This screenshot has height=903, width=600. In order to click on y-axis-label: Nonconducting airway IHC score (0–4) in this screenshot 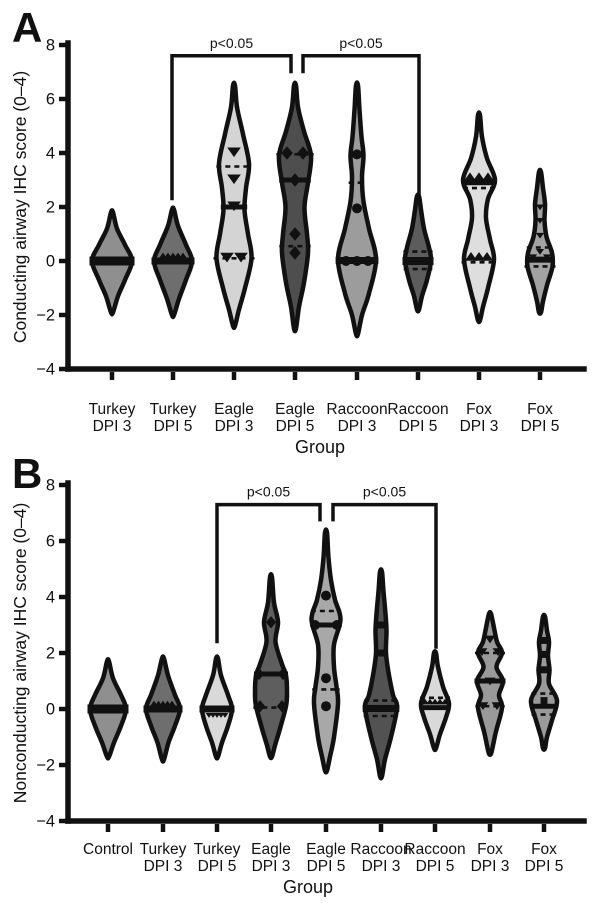, I will do `click(20, 653)`.